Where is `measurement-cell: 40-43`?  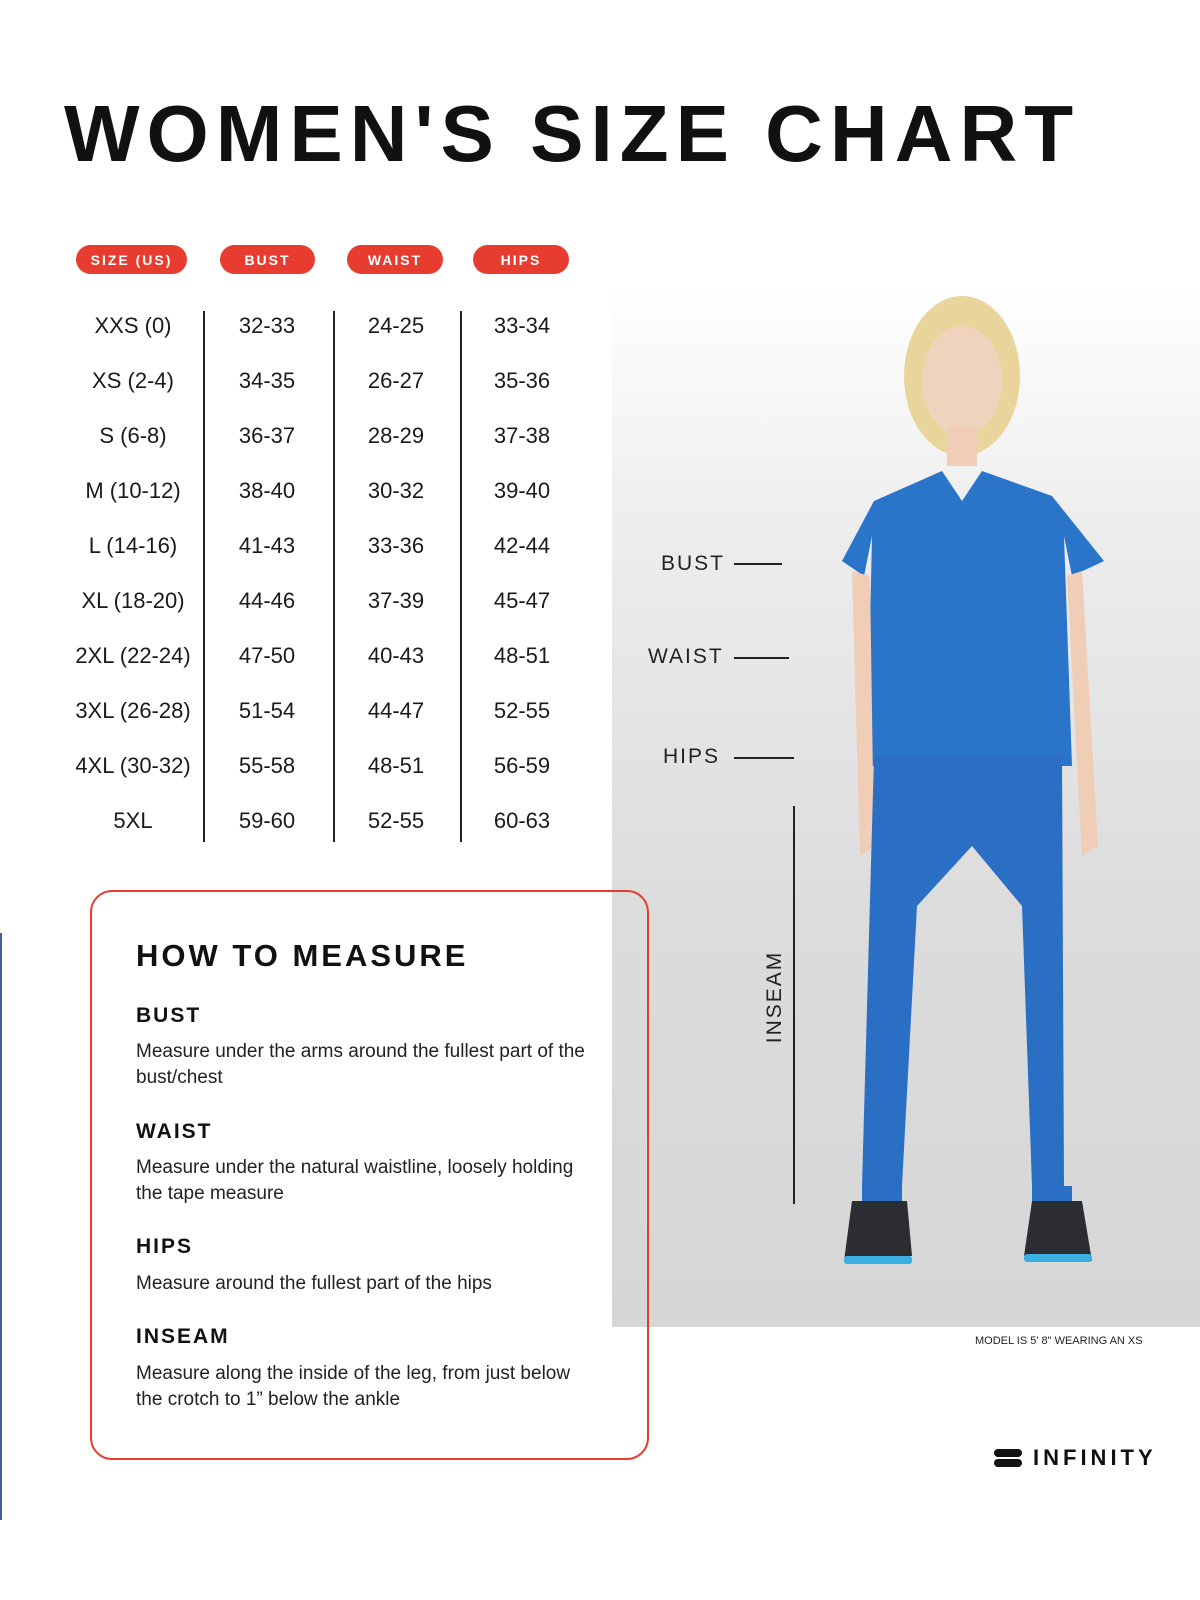 measurement-cell: 40-43 is located at coordinates (396, 655).